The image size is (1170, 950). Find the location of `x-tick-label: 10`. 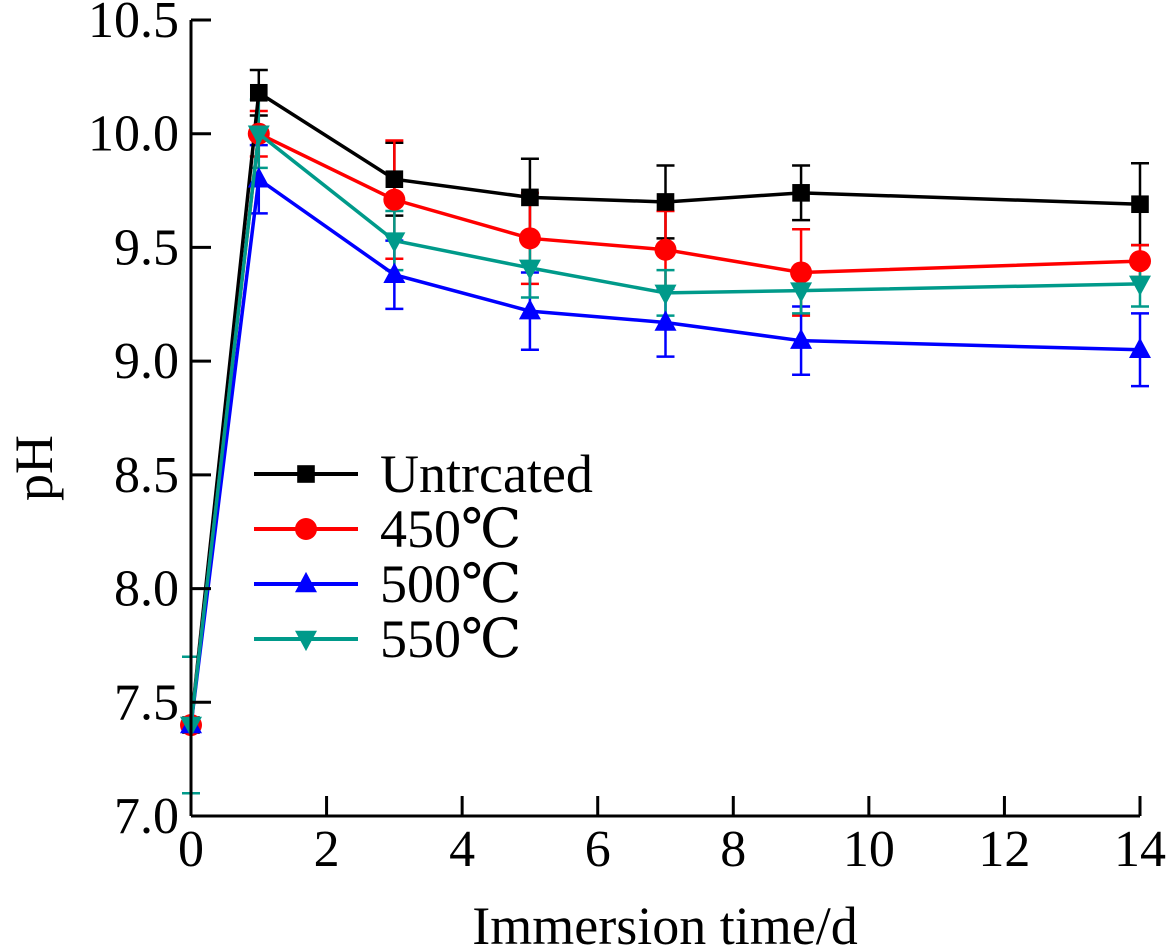

x-tick-label: 10 is located at coordinates (869, 849).